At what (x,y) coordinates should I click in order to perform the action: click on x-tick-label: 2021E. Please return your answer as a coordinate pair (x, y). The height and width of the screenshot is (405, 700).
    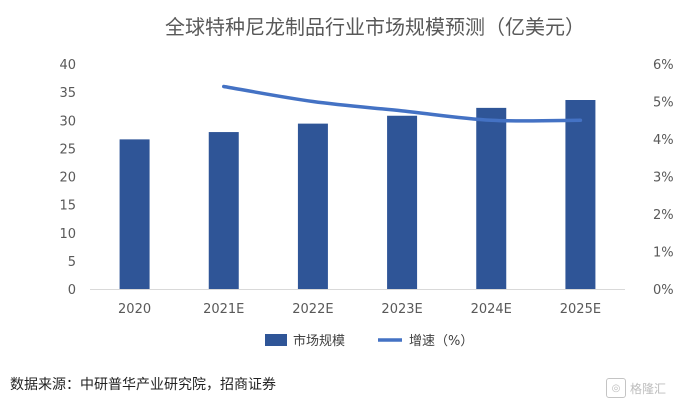
    Looking at the image, I should click on (223, 309).